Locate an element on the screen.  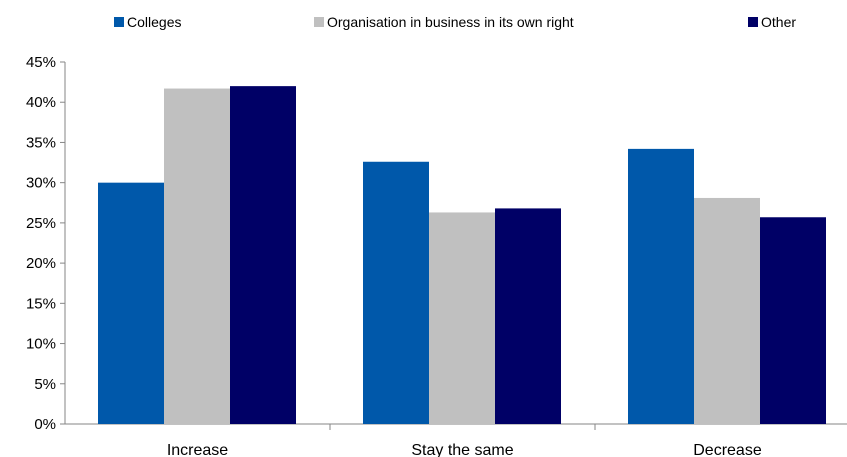
y-tick-label: 15% is located at coordinates (41, 303).